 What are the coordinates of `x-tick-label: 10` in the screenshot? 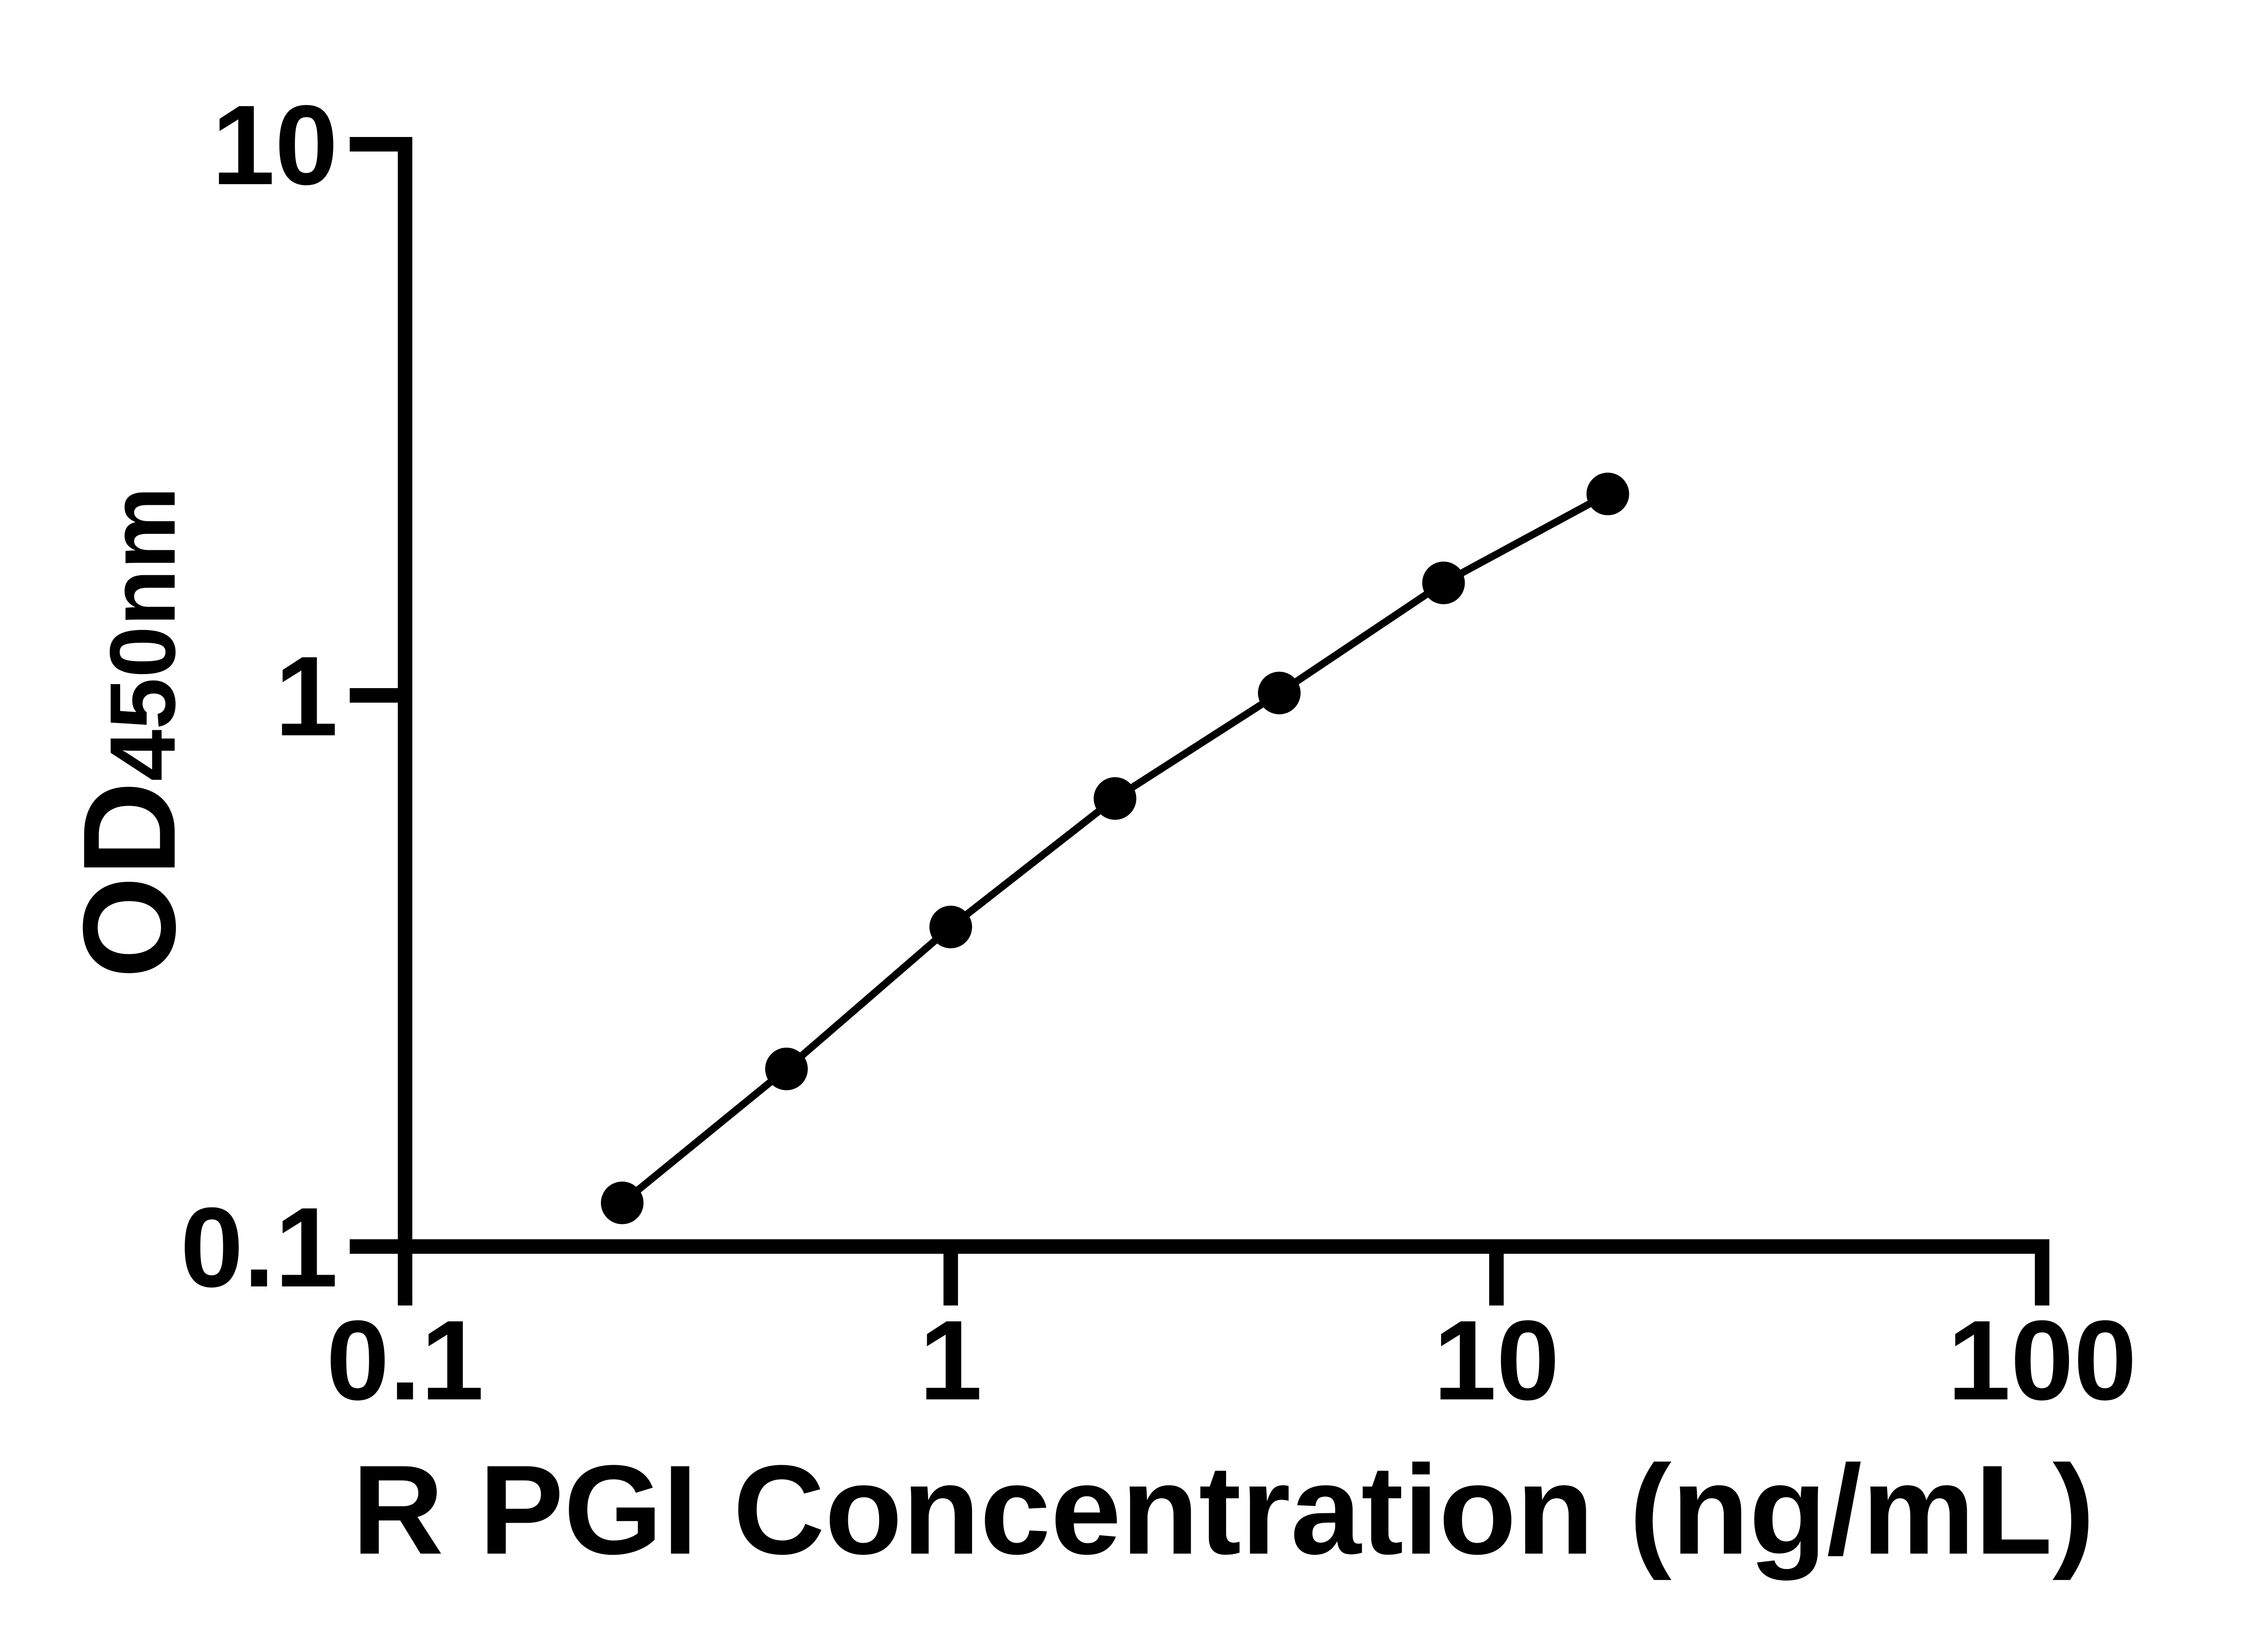 It's located at (1496, 1360).